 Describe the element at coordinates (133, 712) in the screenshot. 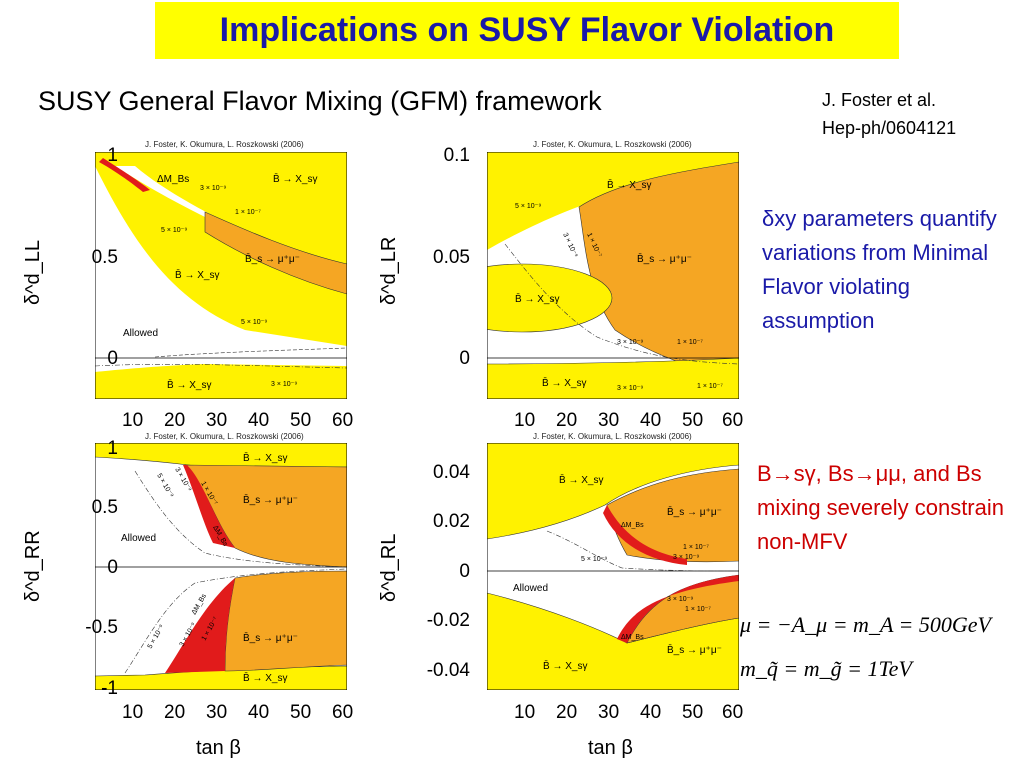

I see `plot-rr-xtick-0: 10` at that location.